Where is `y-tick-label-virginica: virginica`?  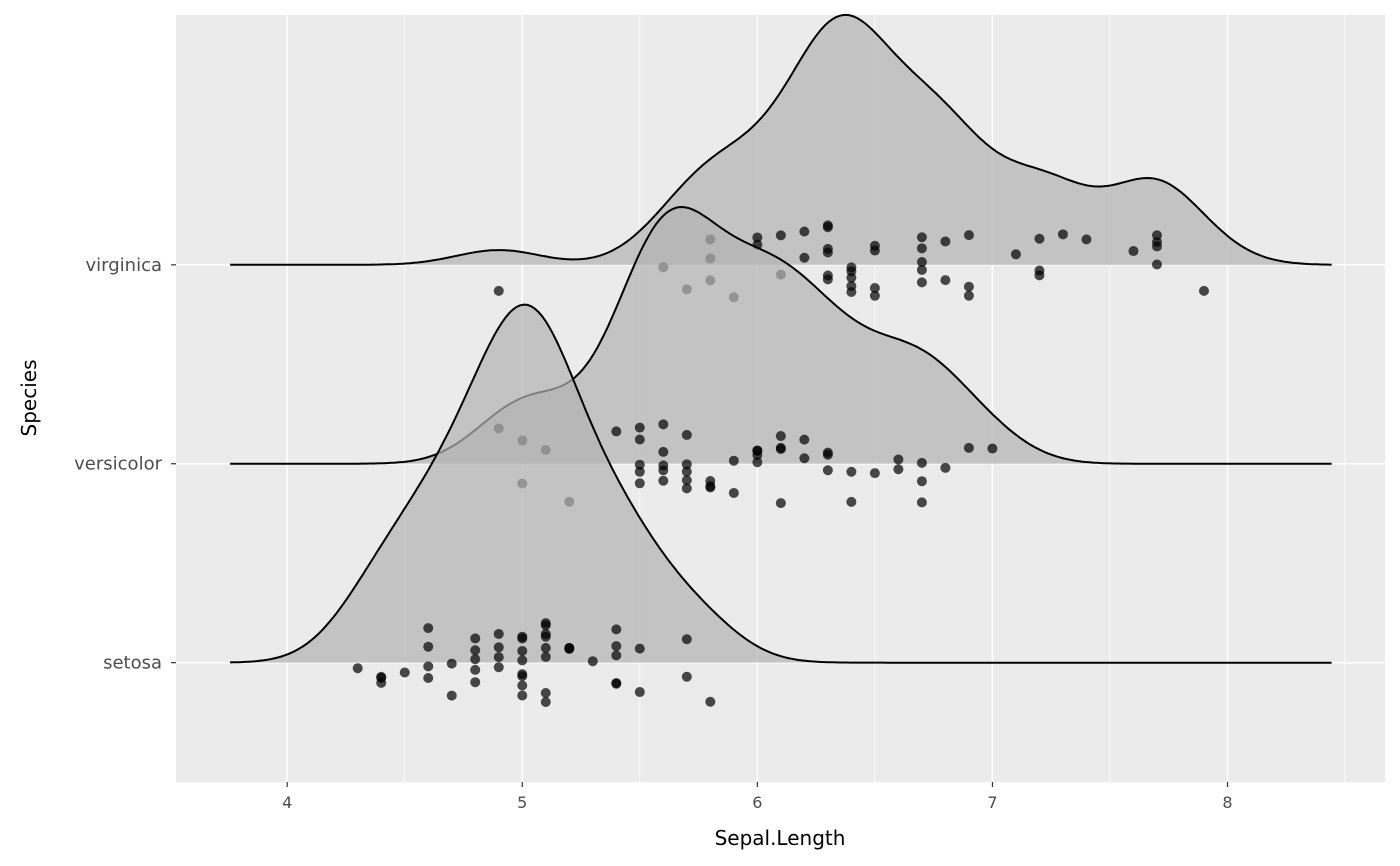
y-tick-label-virginica: virginica is located at coordinates (124, 265).